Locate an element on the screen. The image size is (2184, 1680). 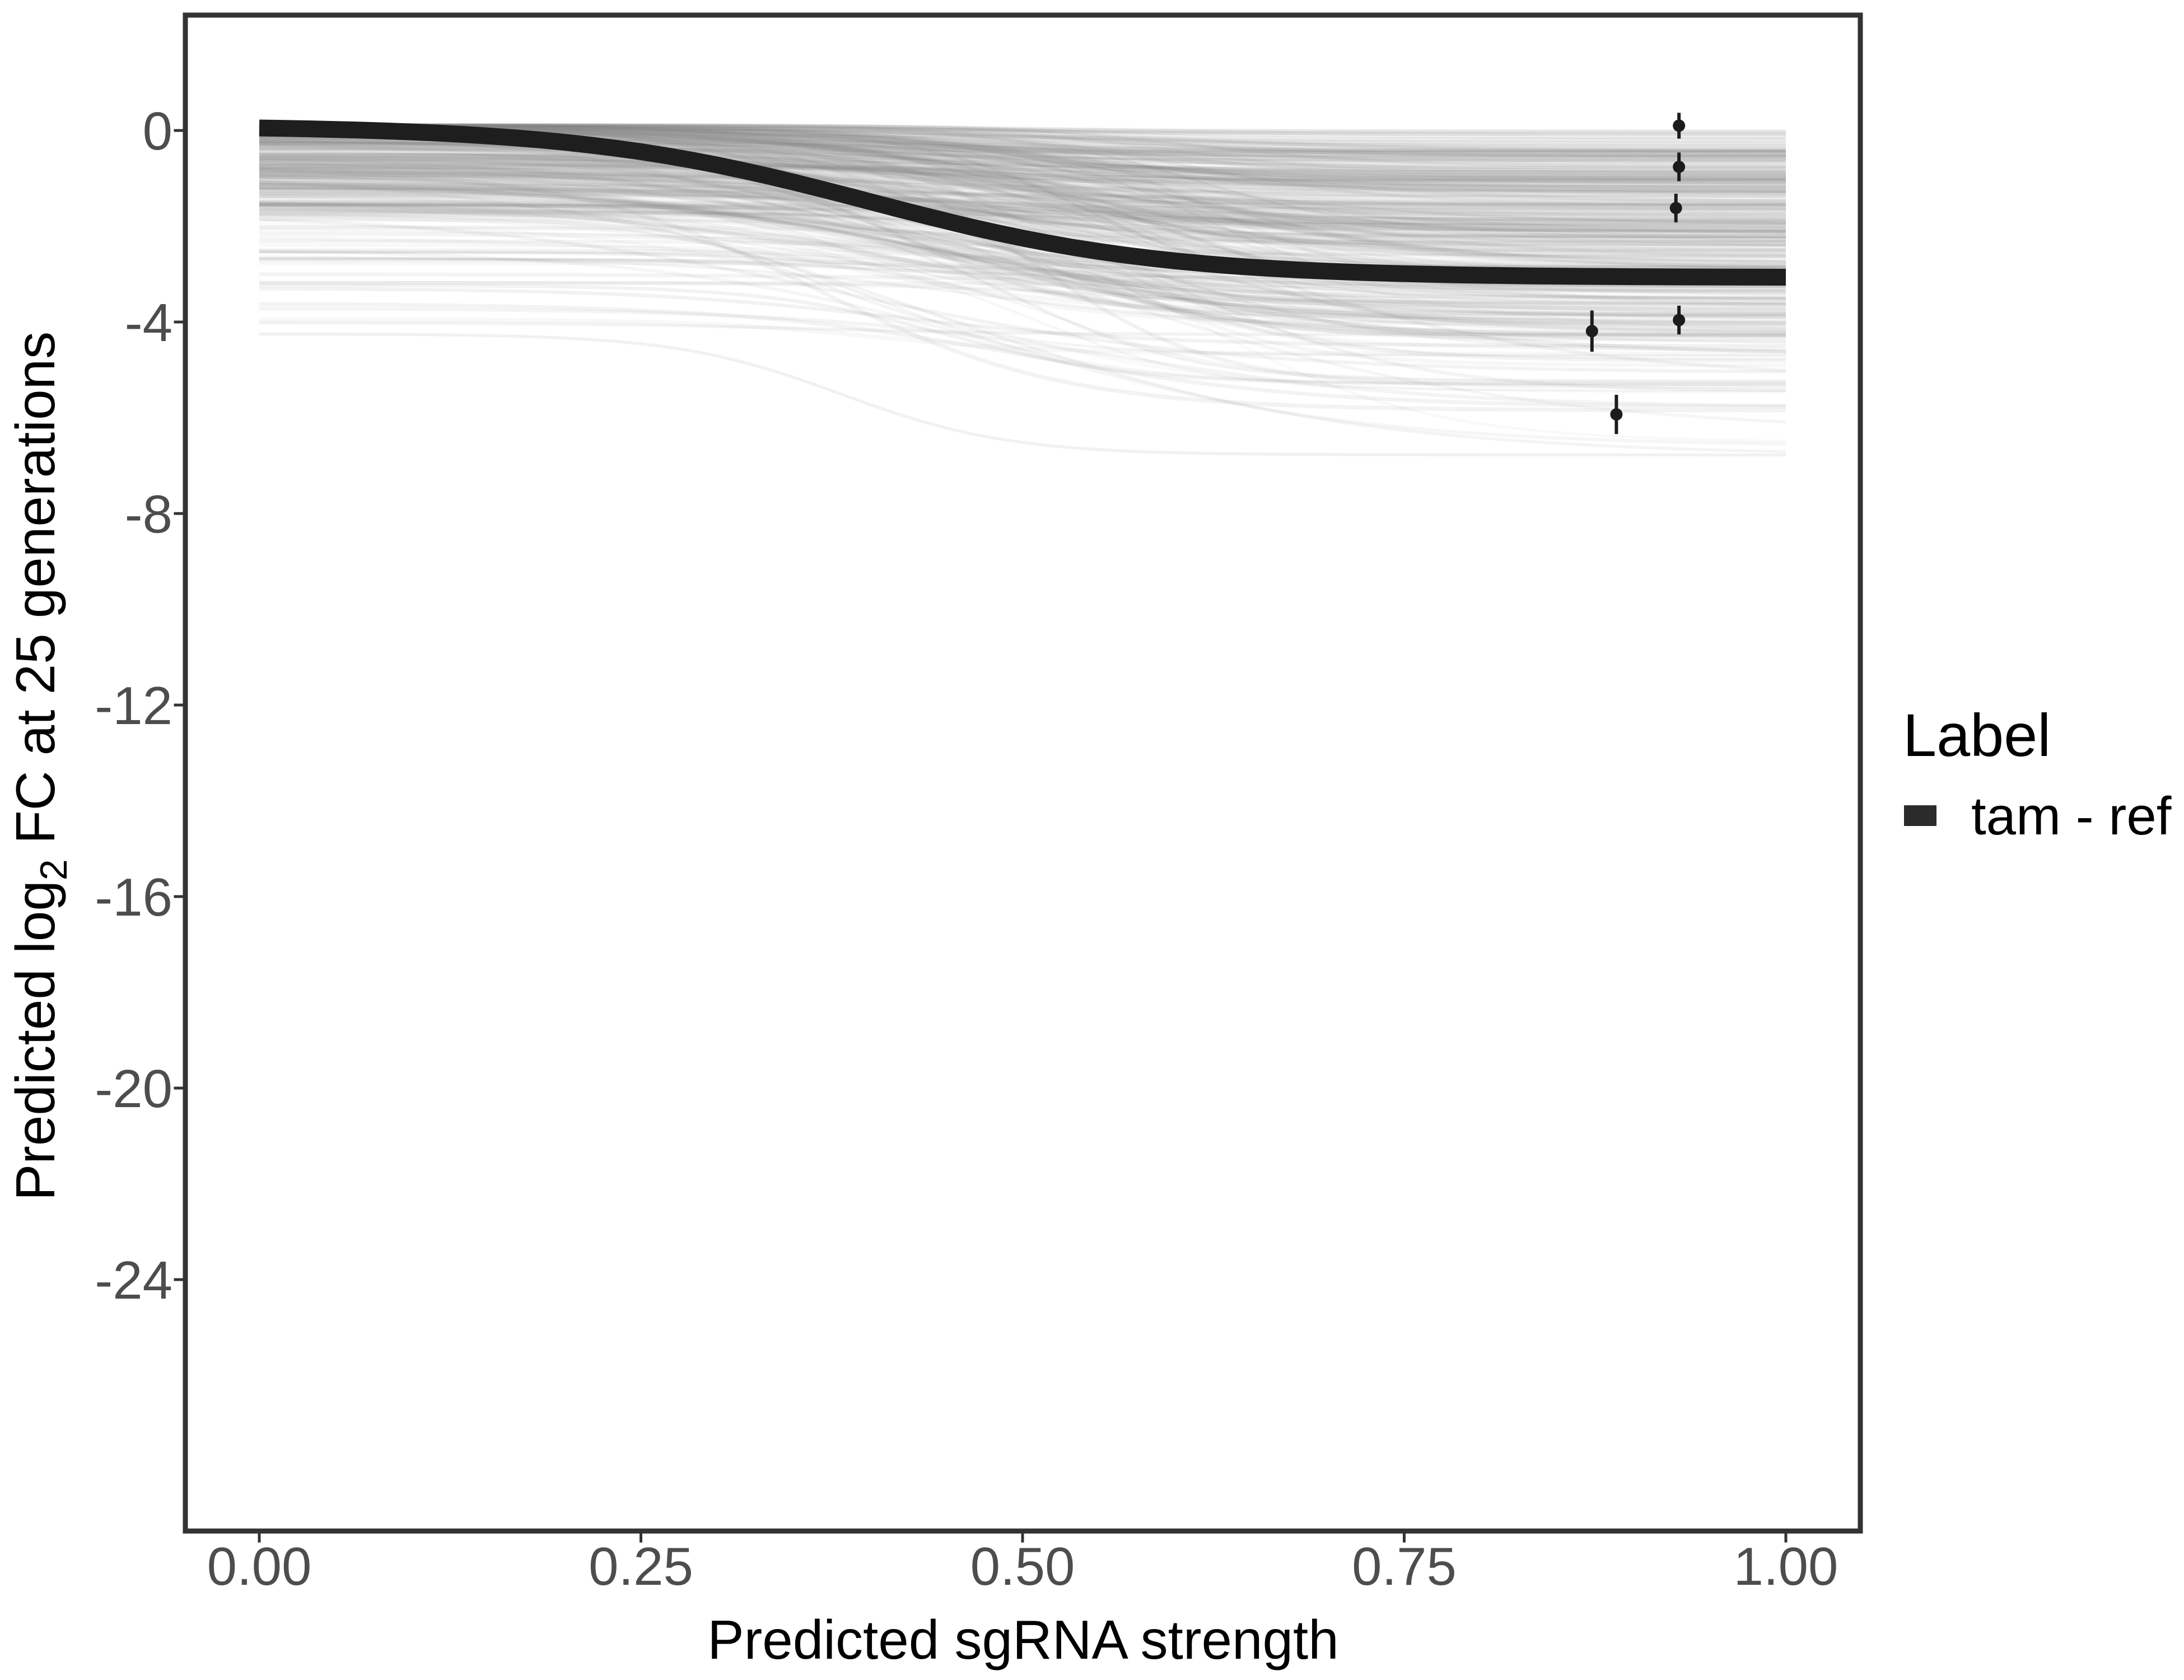
legend-title: Label is located at coordinates (1977, 735).